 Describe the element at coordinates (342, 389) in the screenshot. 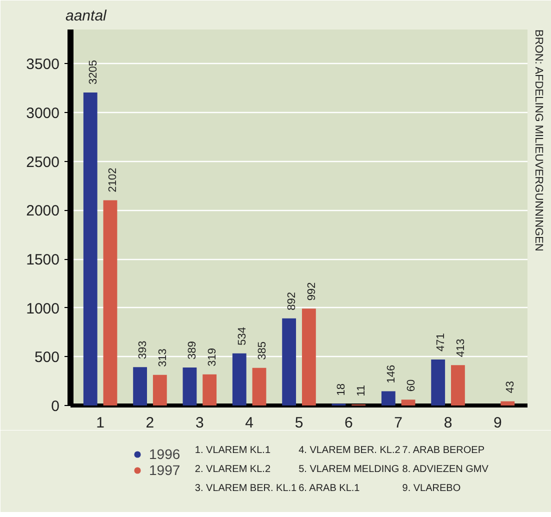

I see `data-label: 18` at that location.